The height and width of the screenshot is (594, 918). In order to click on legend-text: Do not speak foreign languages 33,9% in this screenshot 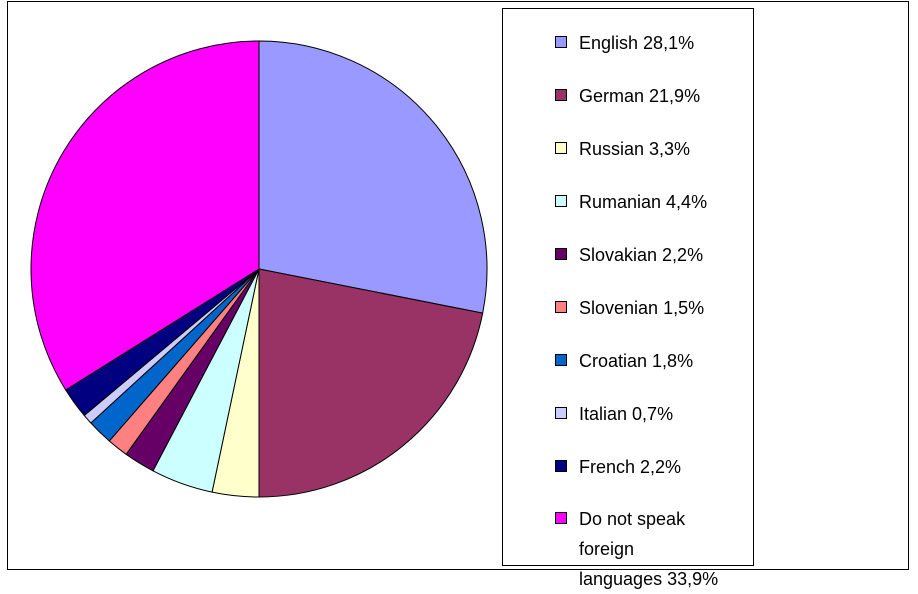, I will do `click(662, 549)`.